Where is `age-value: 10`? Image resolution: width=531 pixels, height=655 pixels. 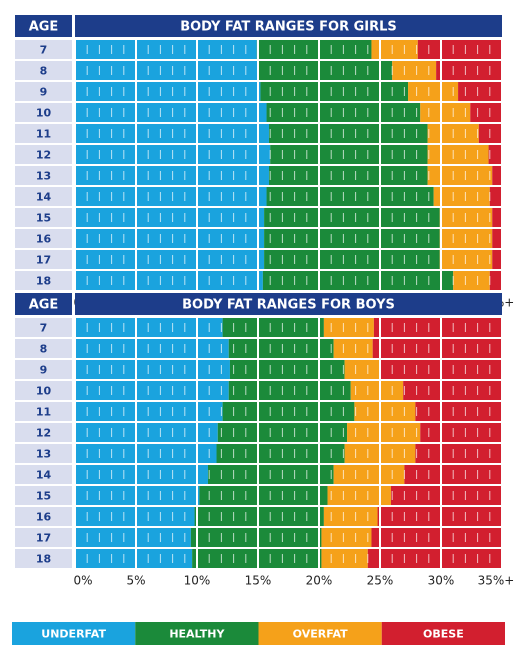
age-value: 10 is located at coordinates (44, 113).